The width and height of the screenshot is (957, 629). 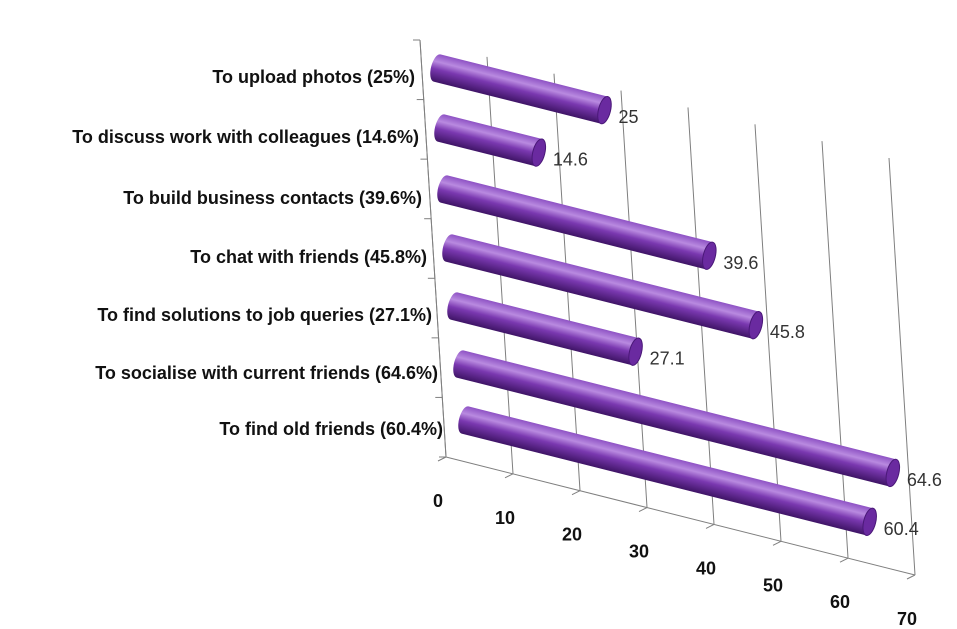 What do you see at coordinates (264, 315) in the screenshot?
I see `category-label: To find solutions to job queries (27.1%)` at bounding box center [264, 315].